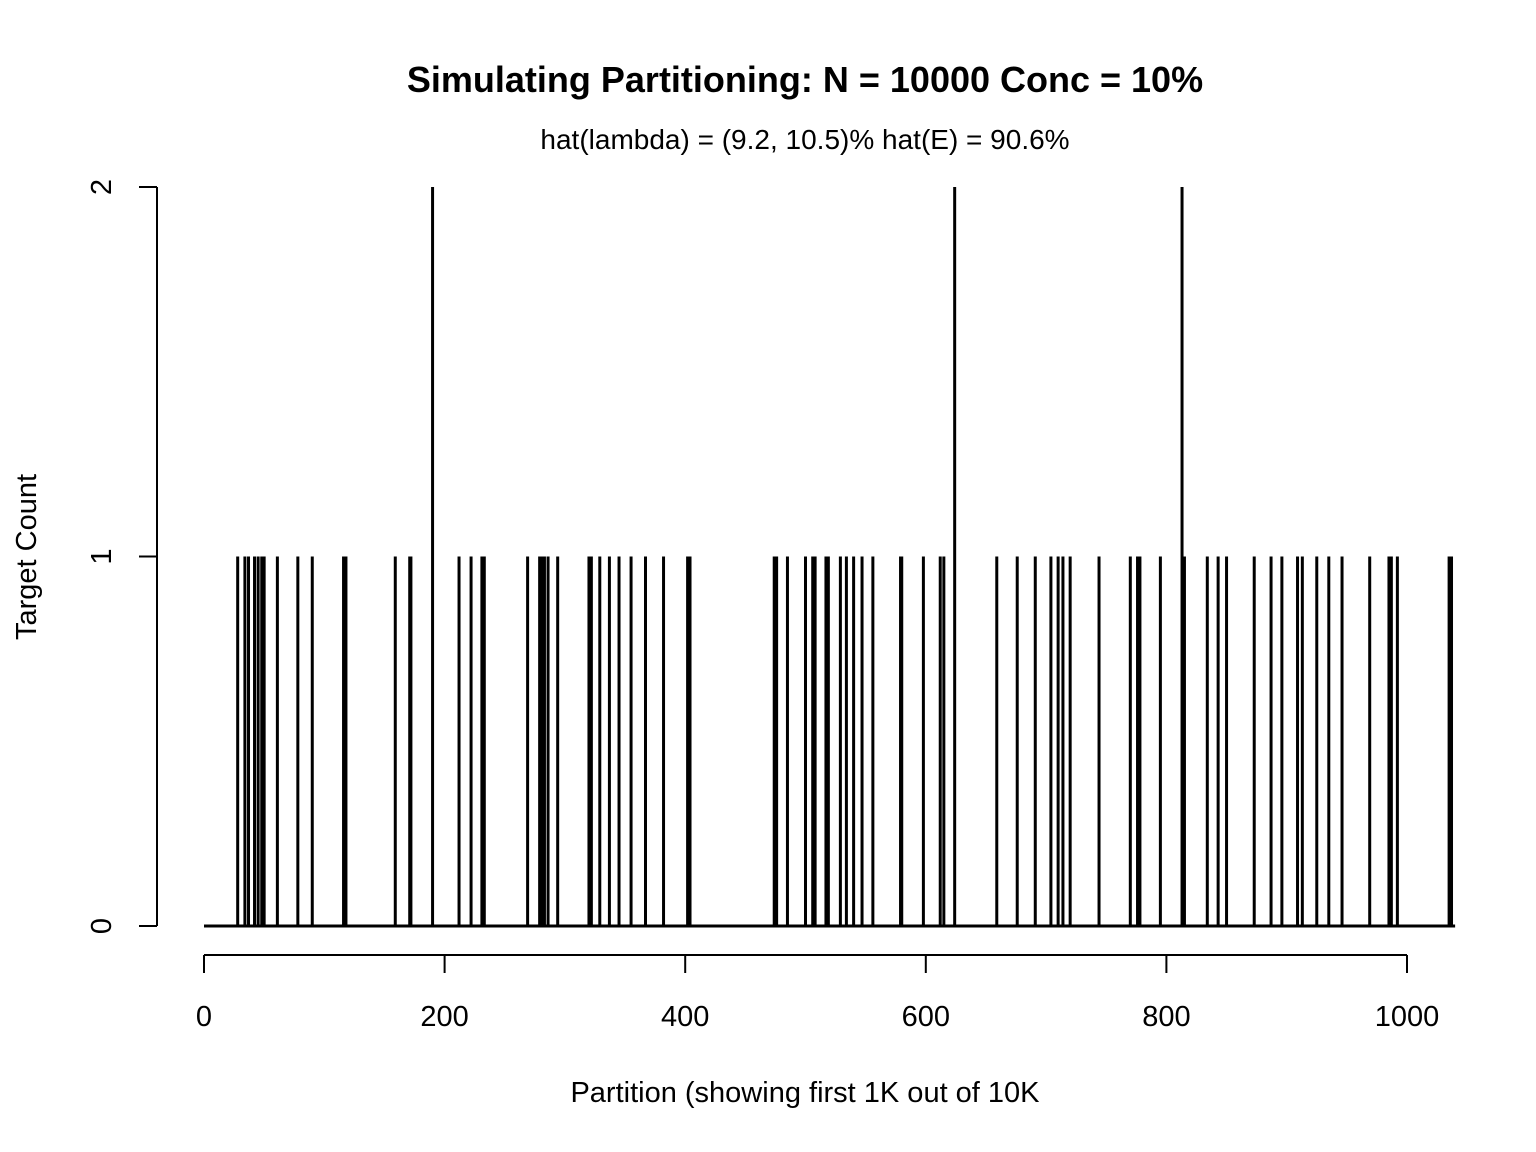 The height and width of the screenshot is (1152, 1536). What do you see at coordinates (1166, 1017) in the screenshot?
I see `x-tick-label: 800` at bounding box center [1166, 1017].